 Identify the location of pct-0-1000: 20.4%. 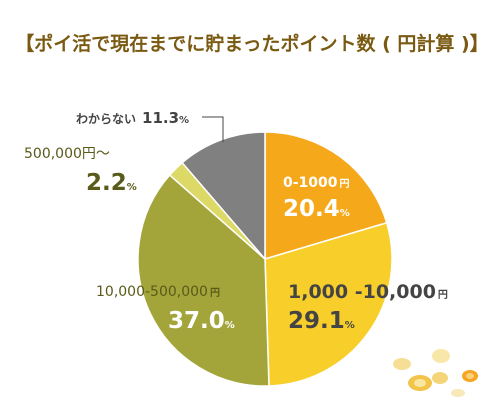
(316, 209).